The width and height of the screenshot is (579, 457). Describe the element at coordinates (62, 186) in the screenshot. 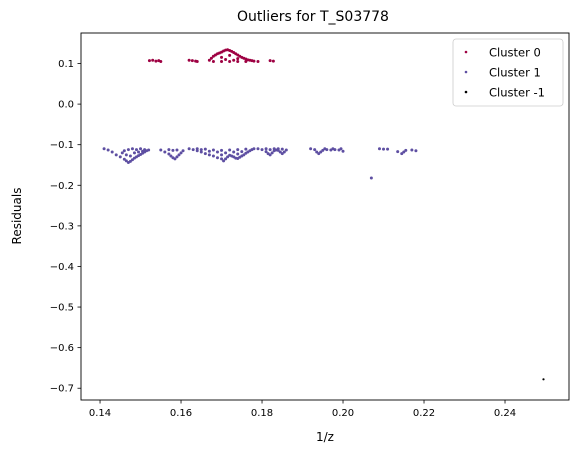

I see `y-tick-label: −0.2` at that location.